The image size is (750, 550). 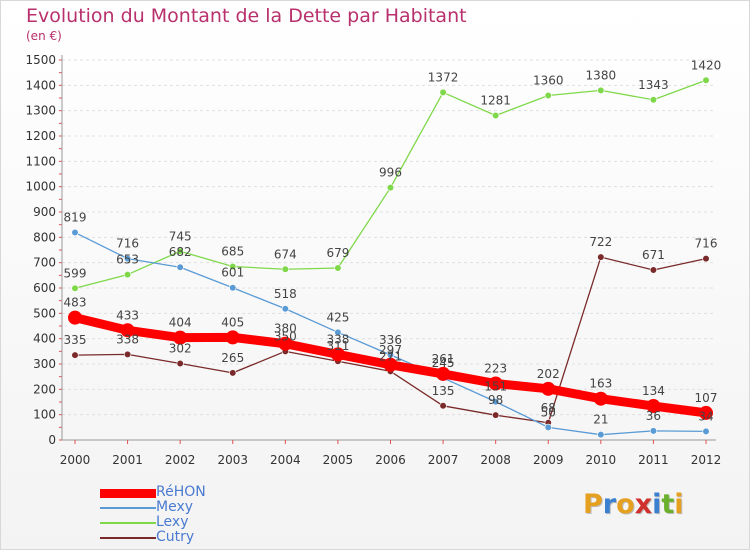 What do you see at coordinates (593, 504) in the screenshot?
I see `logo-letter: P` at bounding box center [593, 504].